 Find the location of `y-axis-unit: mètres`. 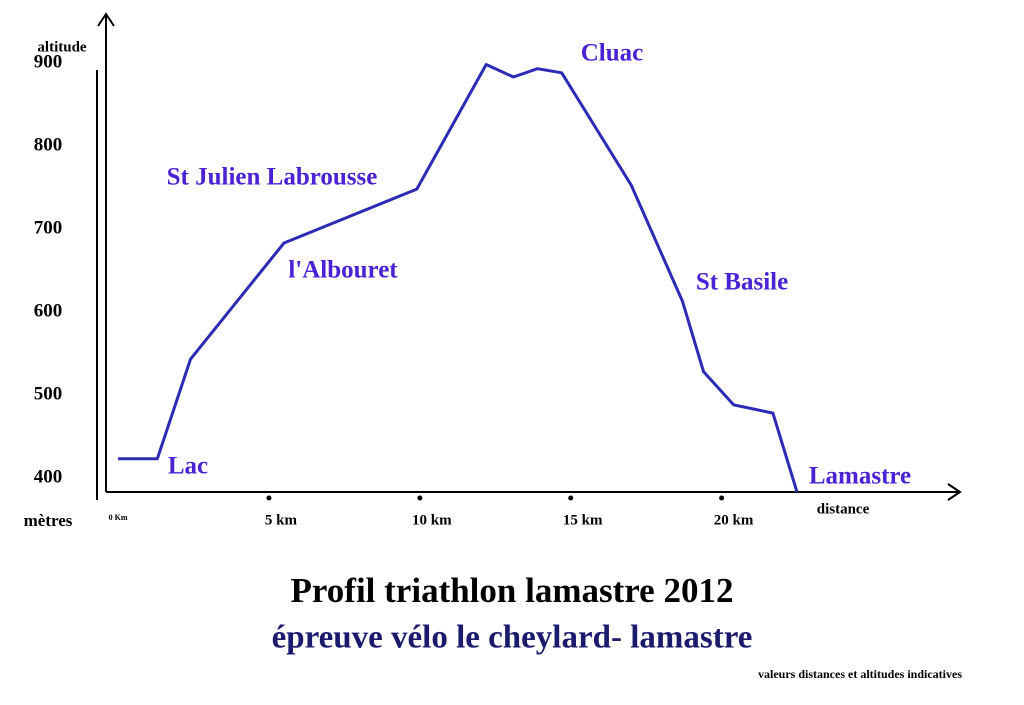

y-axis-unit: mètres is located at coordinates (48, 520).